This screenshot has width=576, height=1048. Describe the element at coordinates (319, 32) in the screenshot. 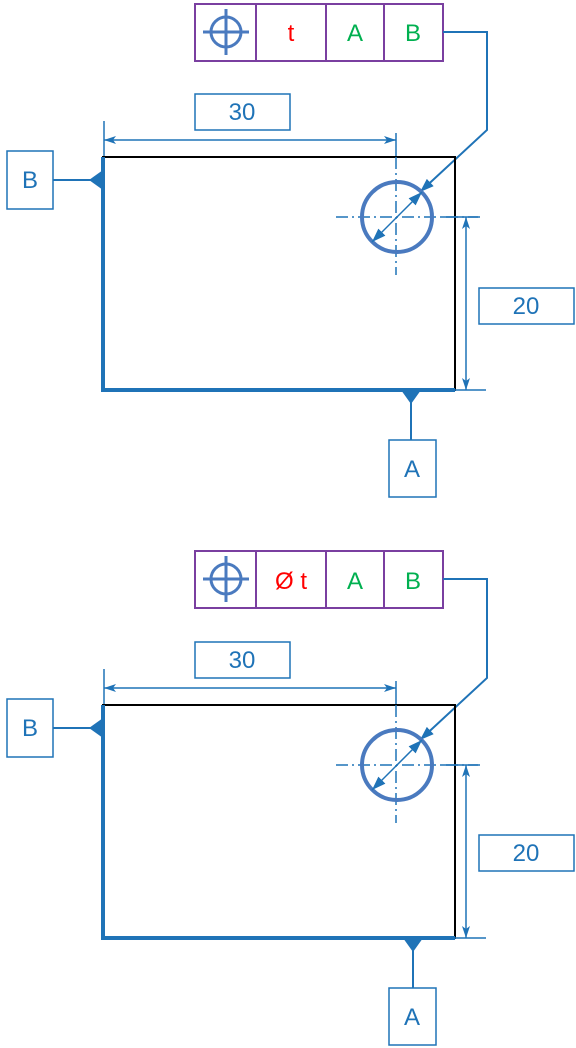

I see `feature-control-frame: t A B` at that location.